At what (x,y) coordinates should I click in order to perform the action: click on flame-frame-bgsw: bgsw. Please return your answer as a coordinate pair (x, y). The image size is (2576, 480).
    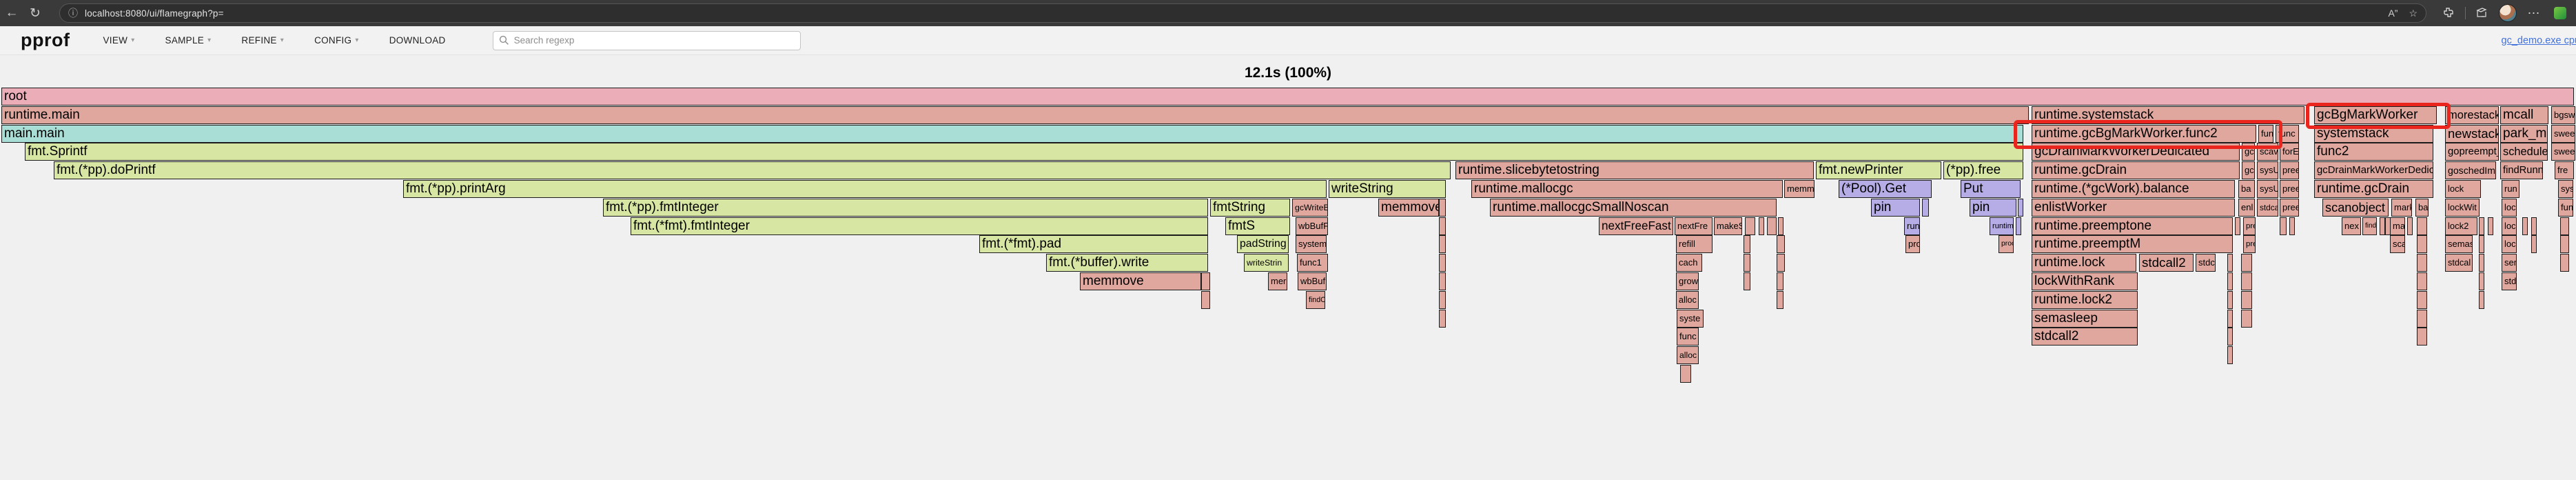
    Looking at the image, I should click on (2563, 115).